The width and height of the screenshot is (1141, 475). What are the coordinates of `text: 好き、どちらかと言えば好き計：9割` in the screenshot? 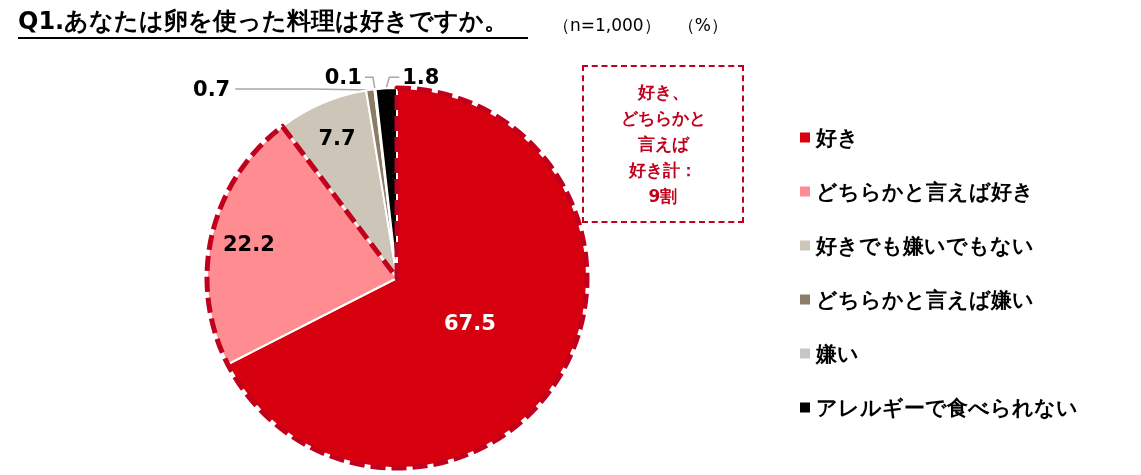 It's located at (663, 144).